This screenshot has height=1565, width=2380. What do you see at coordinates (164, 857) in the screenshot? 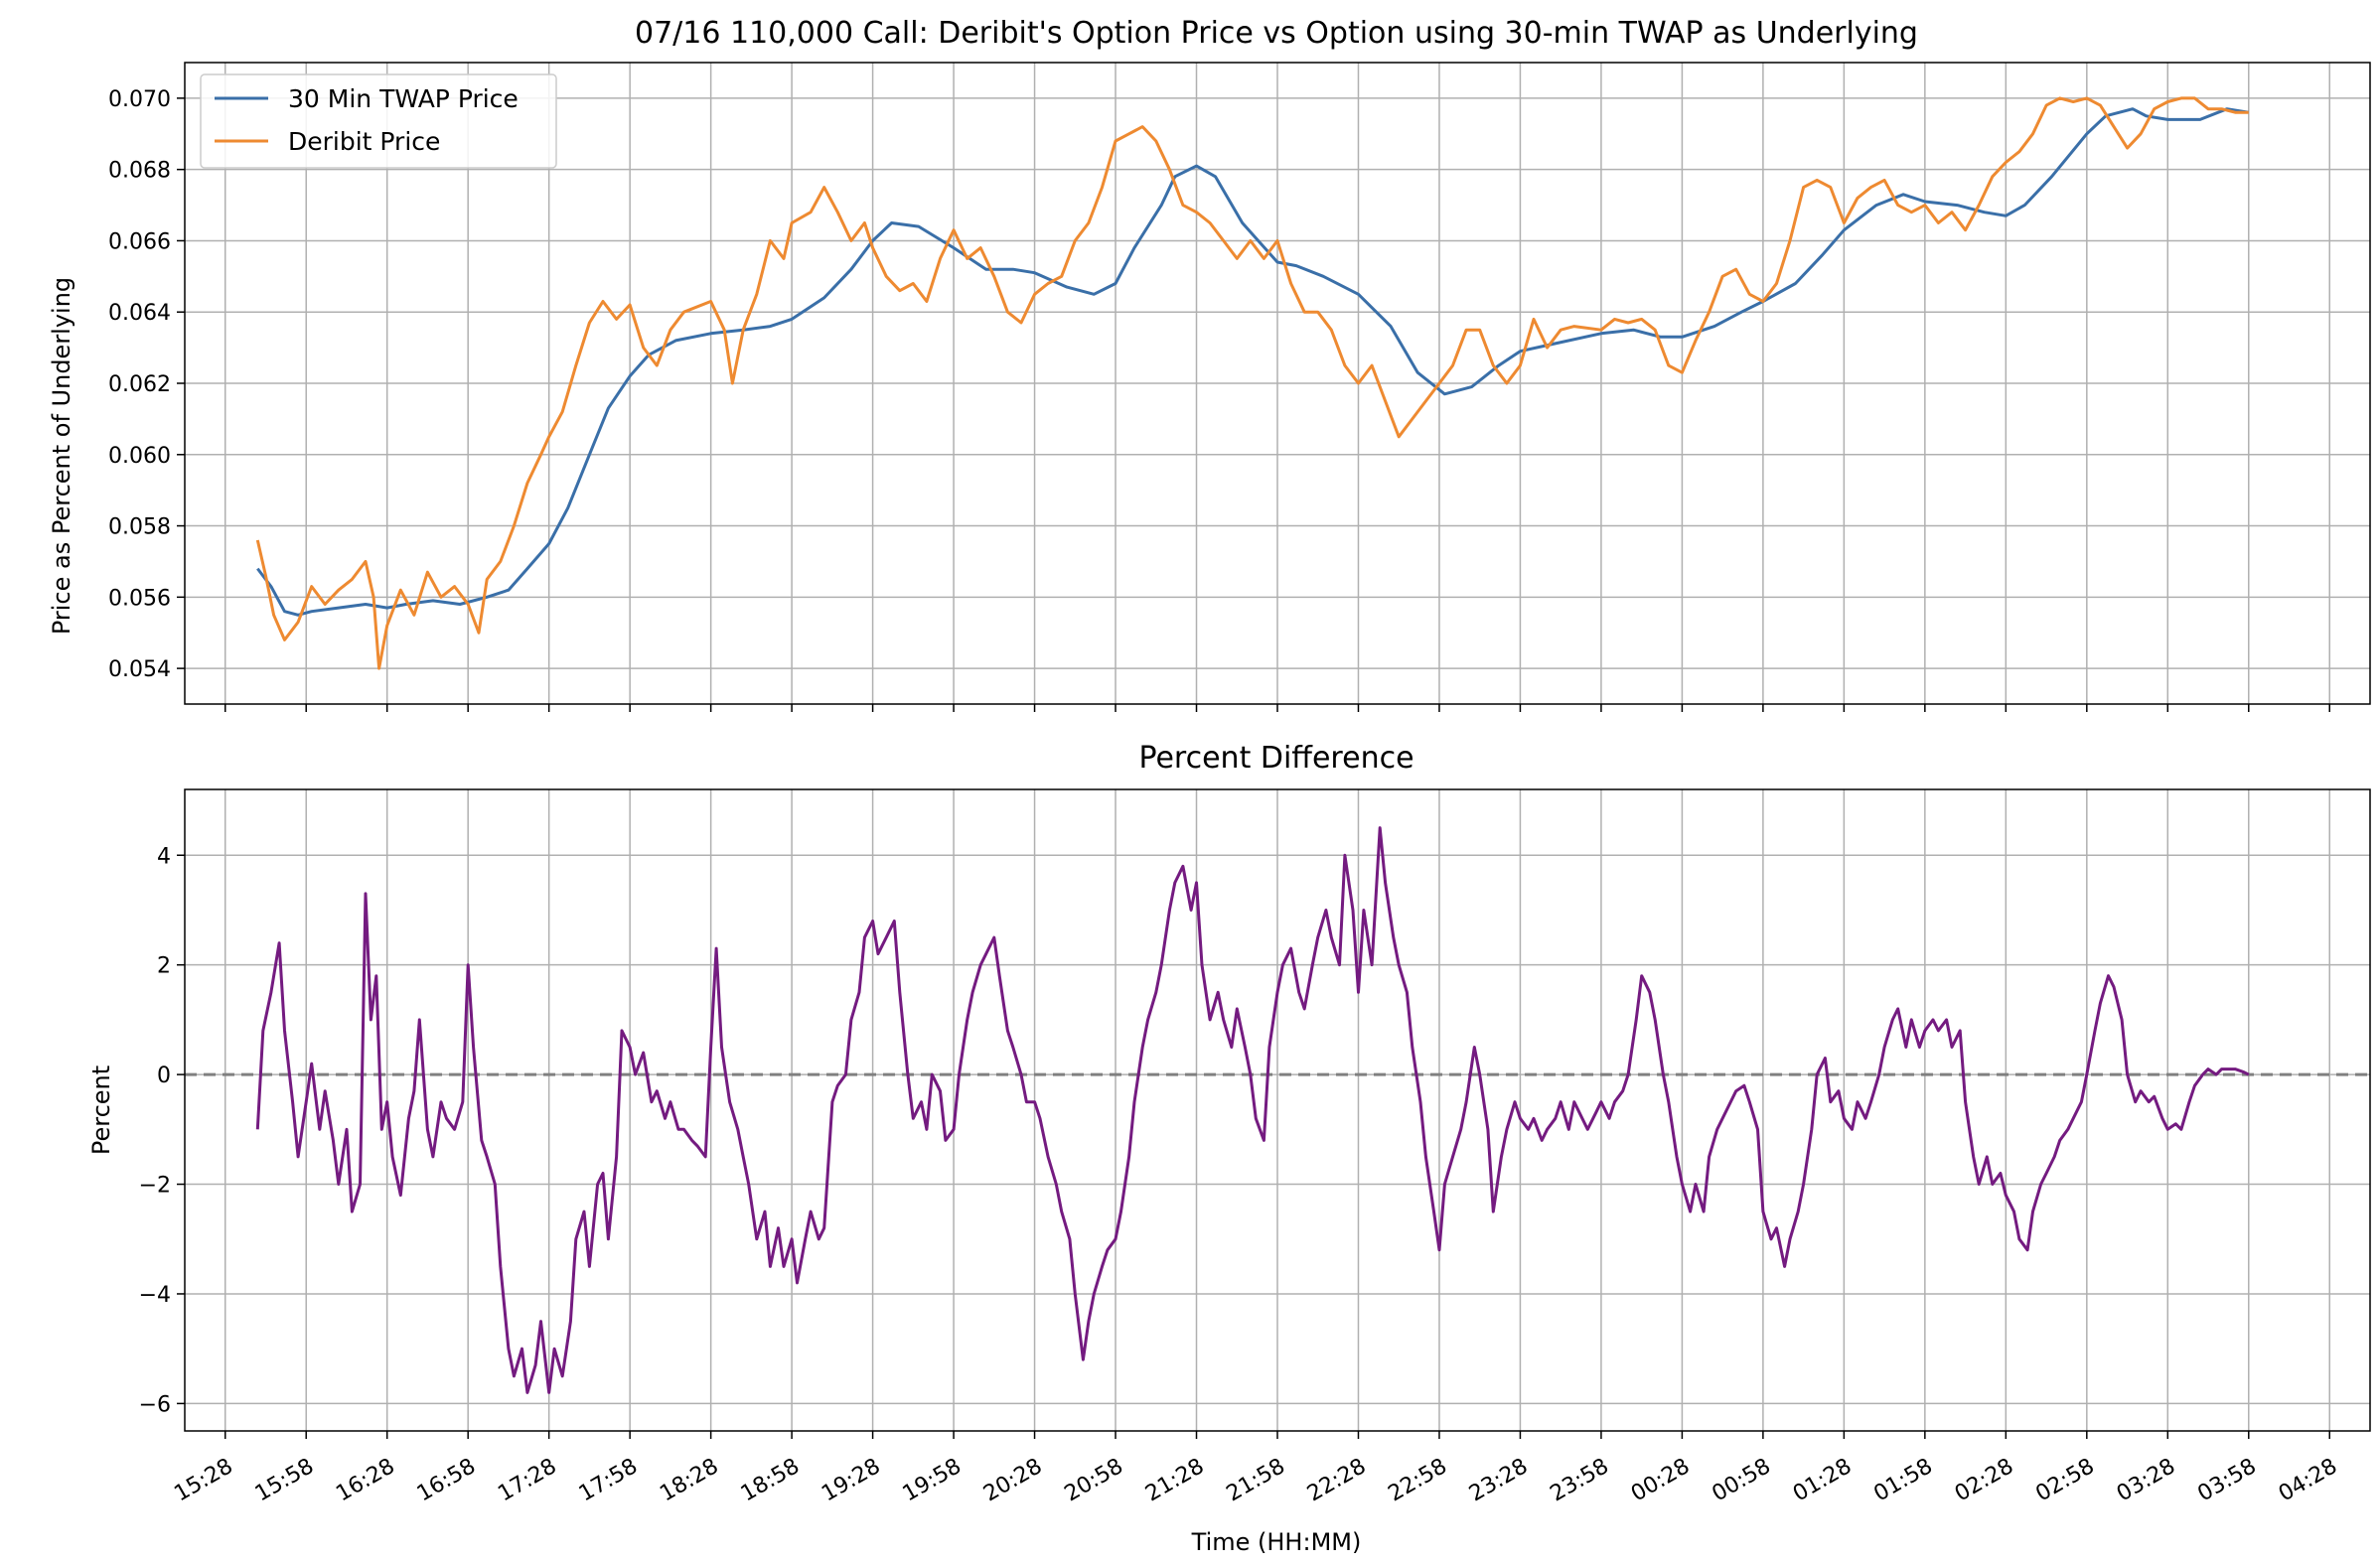
I see `bot-y-tick-label: 4` at bounding box center [164, 857].